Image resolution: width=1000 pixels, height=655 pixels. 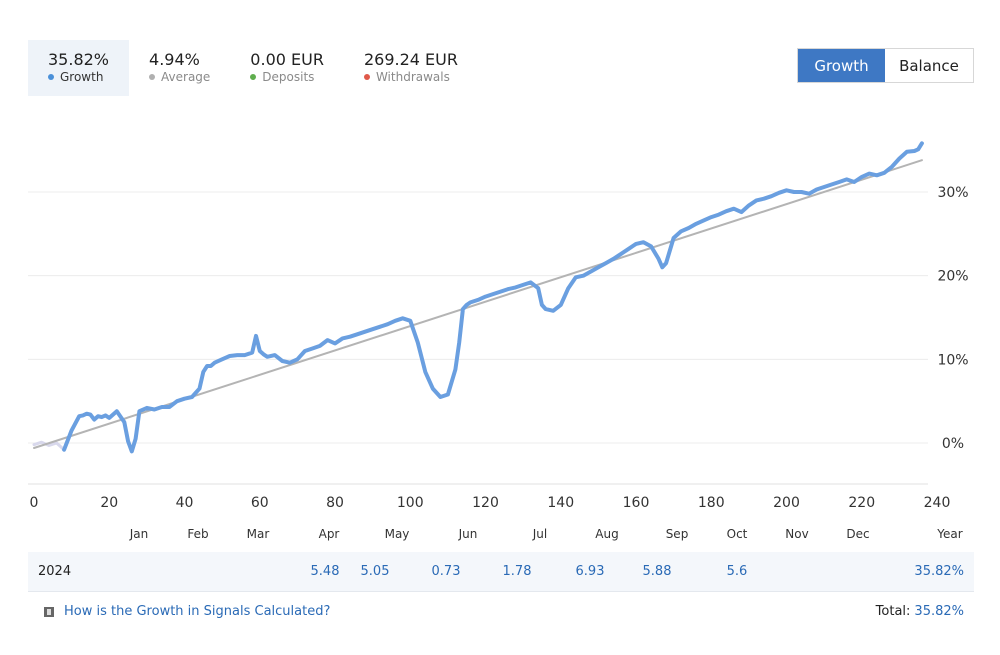 I want to click on help-link: How is the Growth in Signals Calculated?, so click(x=187, y=611).